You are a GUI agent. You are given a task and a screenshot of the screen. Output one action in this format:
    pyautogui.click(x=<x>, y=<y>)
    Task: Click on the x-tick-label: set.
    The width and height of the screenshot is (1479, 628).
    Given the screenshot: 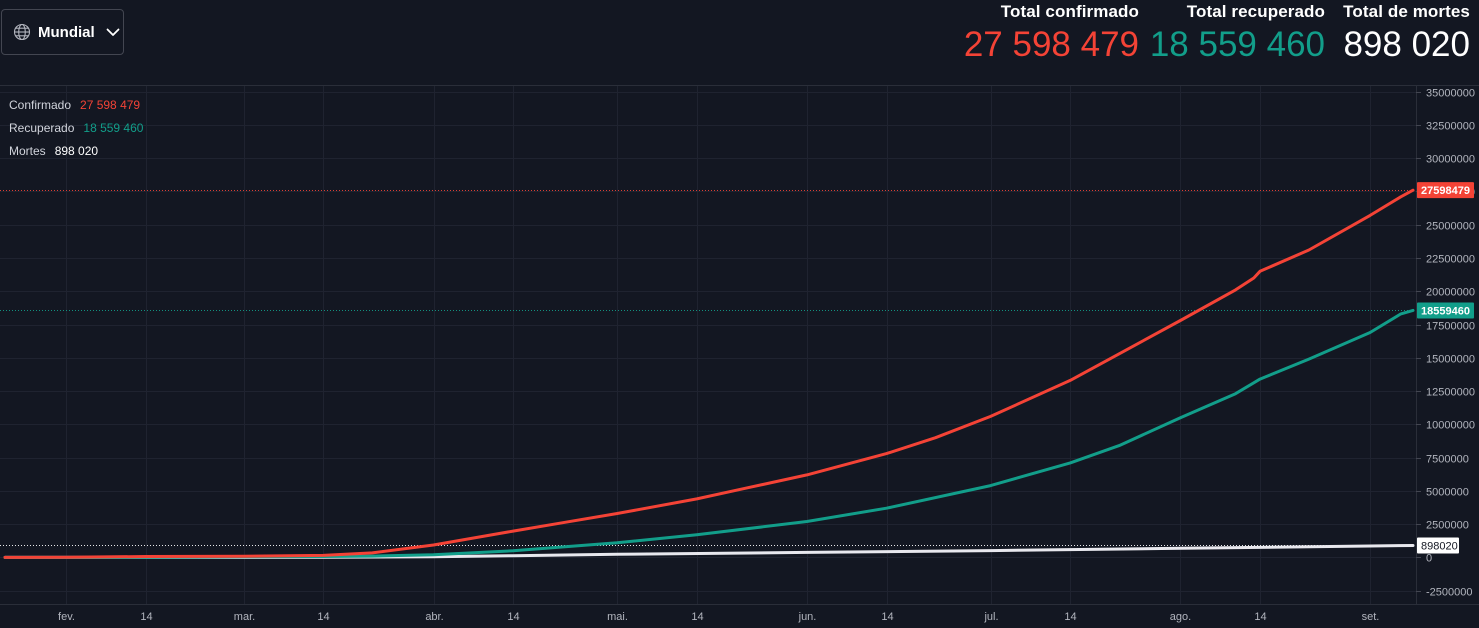 What is the action you would take?
    pyautogui.click(x=1371, y=617)
    